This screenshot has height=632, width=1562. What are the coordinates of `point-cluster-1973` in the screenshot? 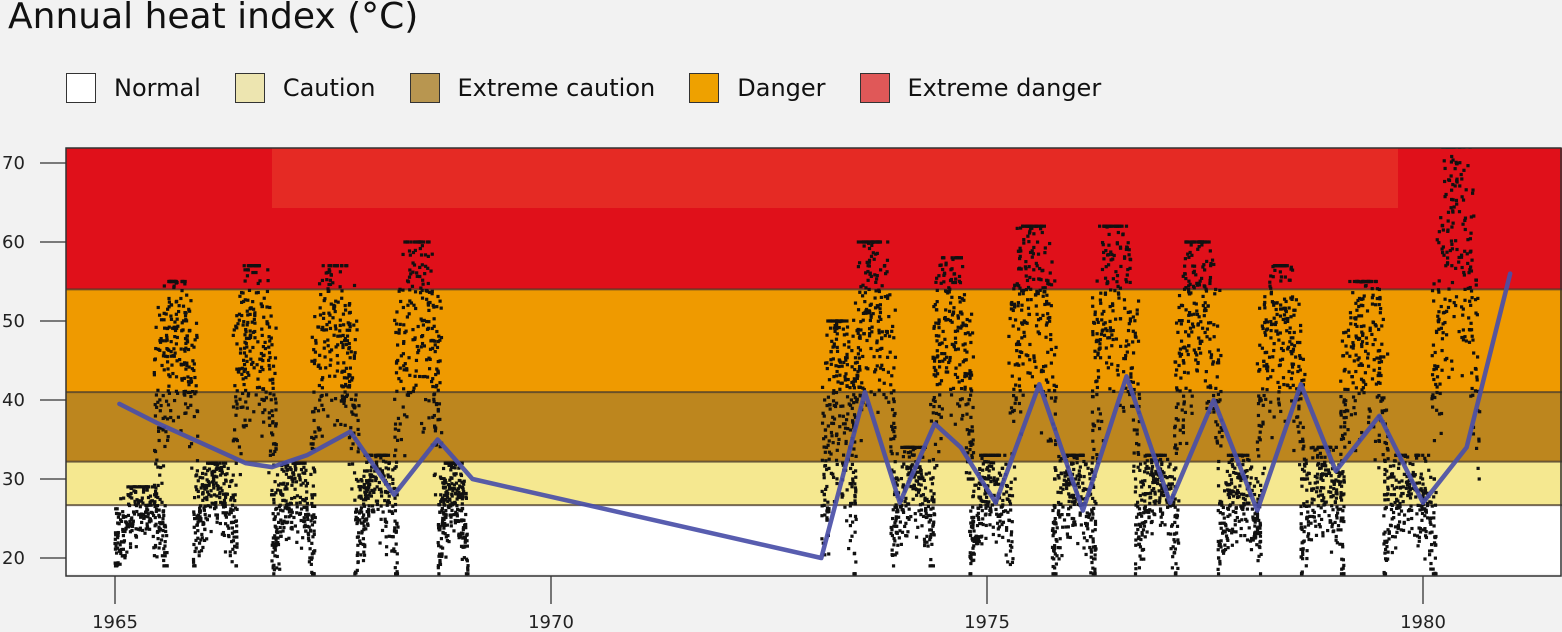 It's located at (839, 447).